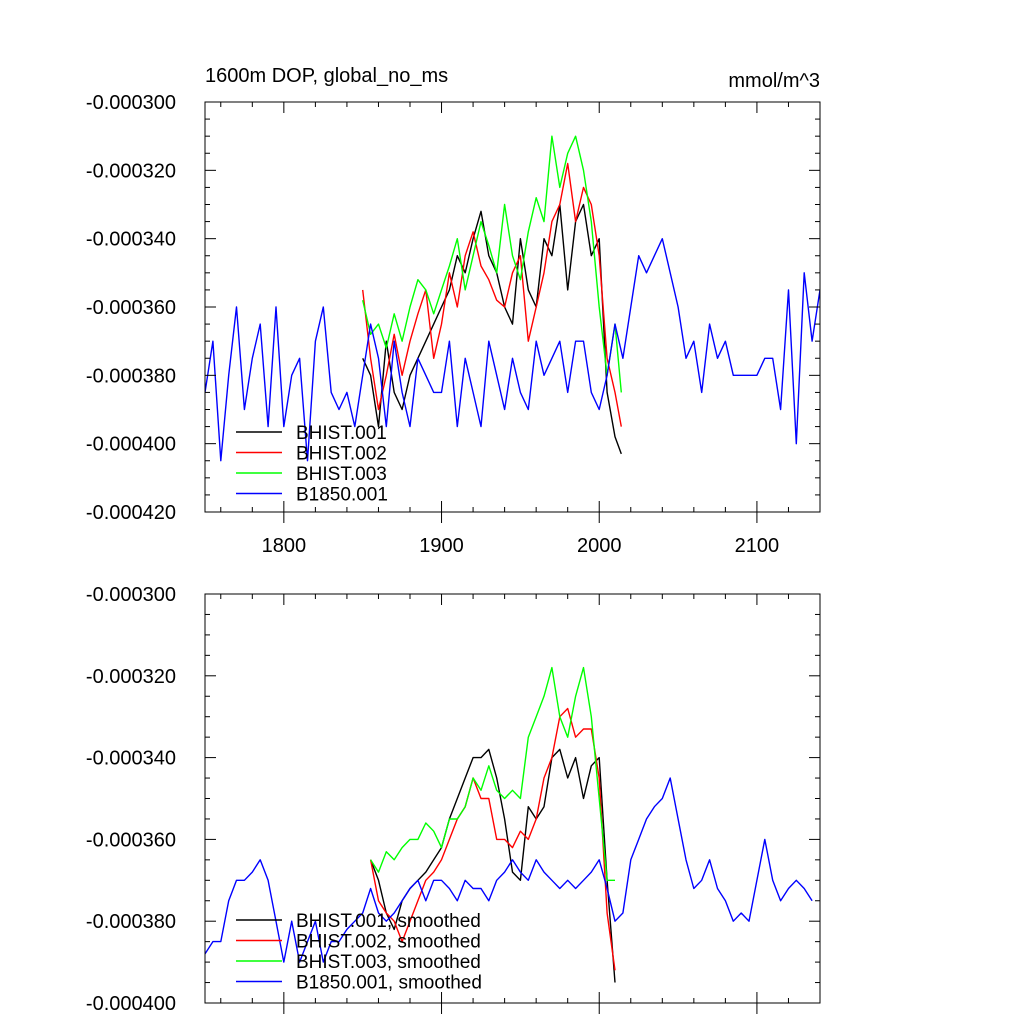 The height and width of the screenshot is (1024, 1024). What do you see at coordinates (131, 513) in the screenshot?
I see `y-tick-label: -0.000420` at bounding box center [131, 513].